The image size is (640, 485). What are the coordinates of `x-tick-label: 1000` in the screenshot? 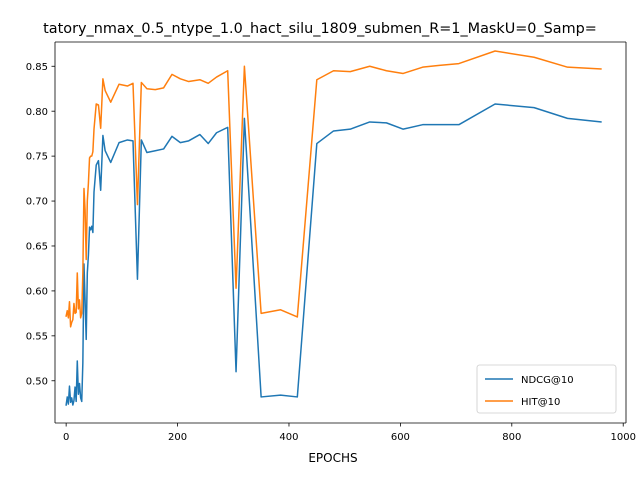 It's located at (622, 437).